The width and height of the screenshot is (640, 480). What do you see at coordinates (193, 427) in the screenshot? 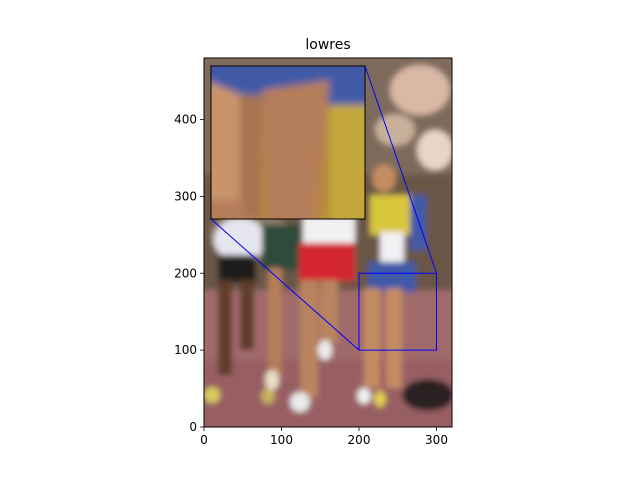
I see `y-tick-label: 0` at bounding box center [193, 427].